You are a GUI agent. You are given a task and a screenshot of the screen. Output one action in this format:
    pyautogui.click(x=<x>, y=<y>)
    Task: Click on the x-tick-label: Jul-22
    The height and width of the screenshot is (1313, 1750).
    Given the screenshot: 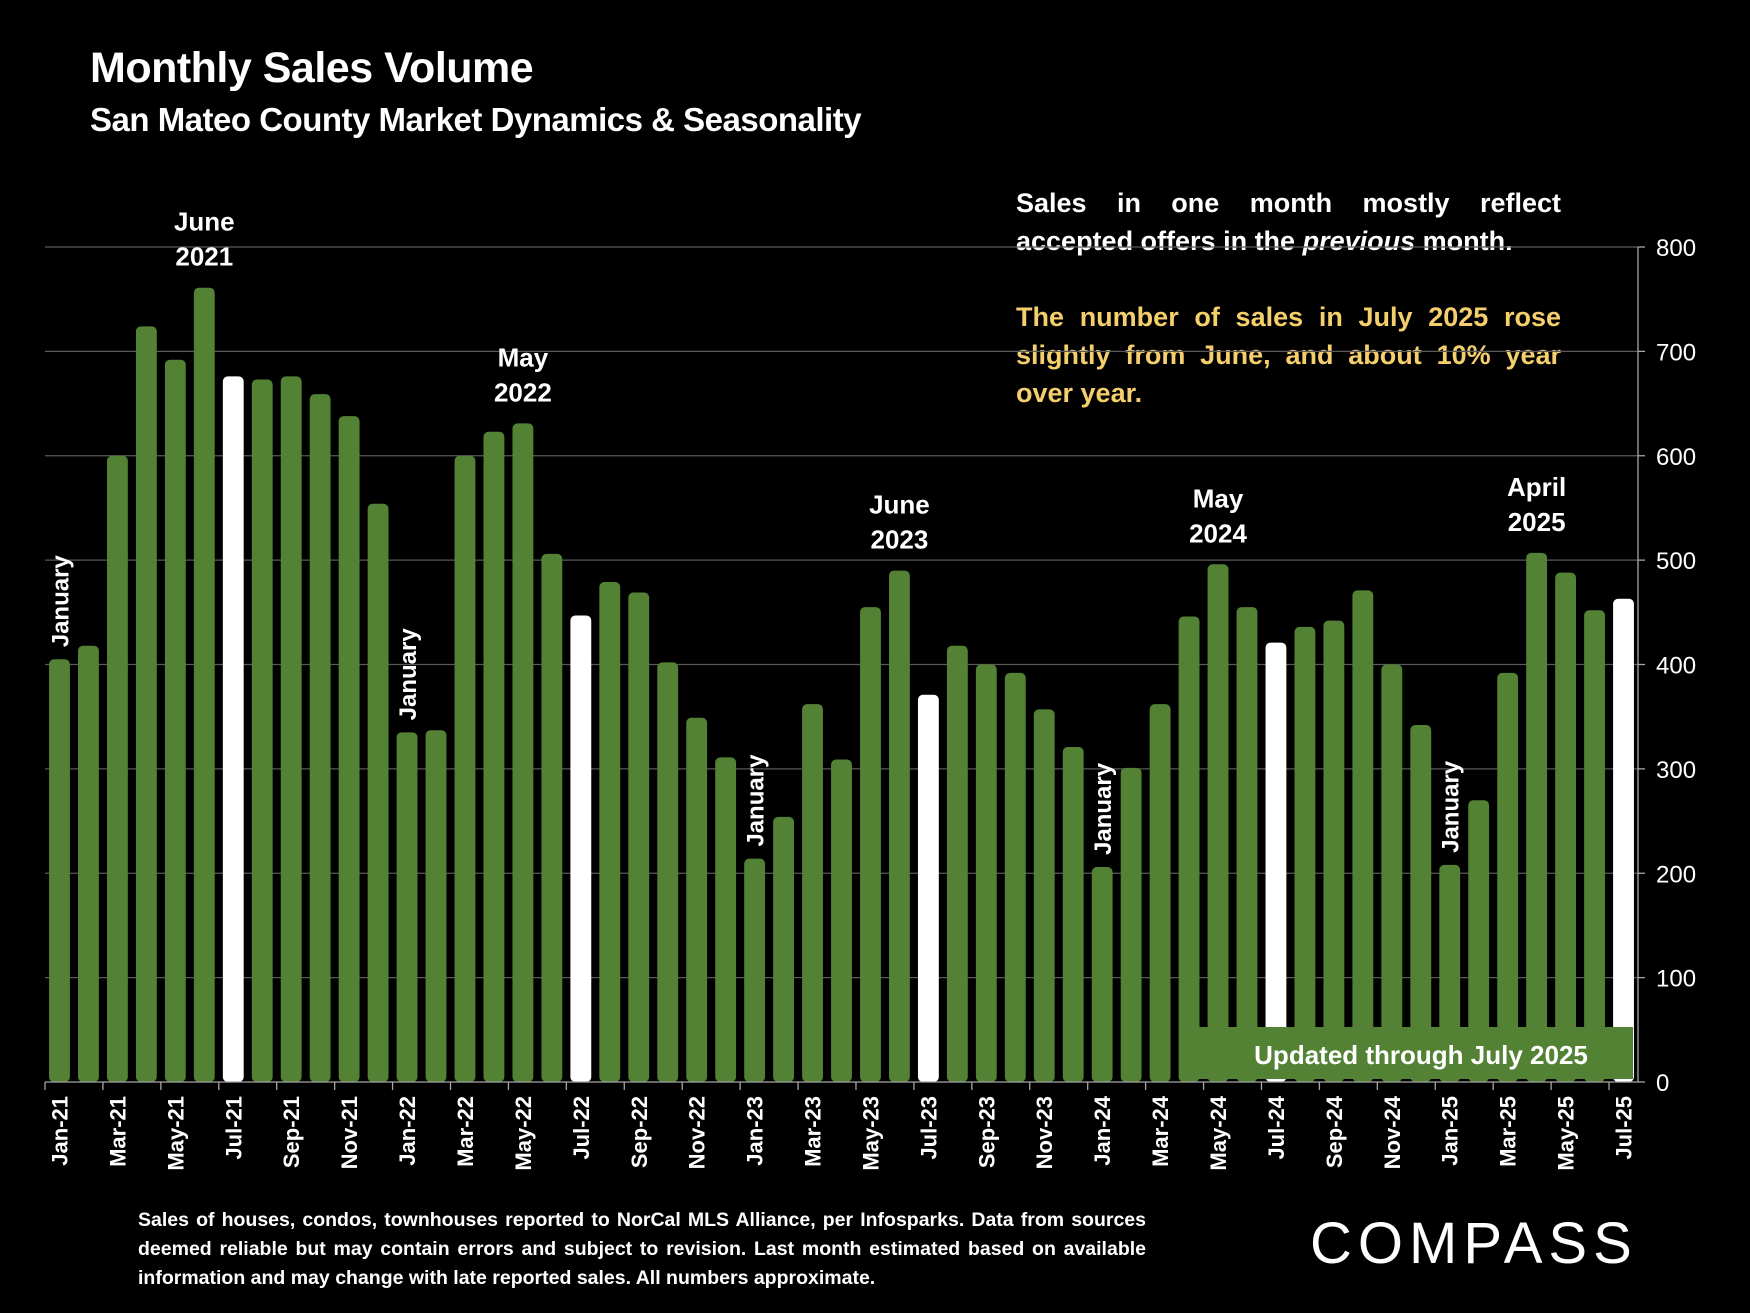 What is the action you would take?
    pyautogui.click(x=581, y=1128)
    